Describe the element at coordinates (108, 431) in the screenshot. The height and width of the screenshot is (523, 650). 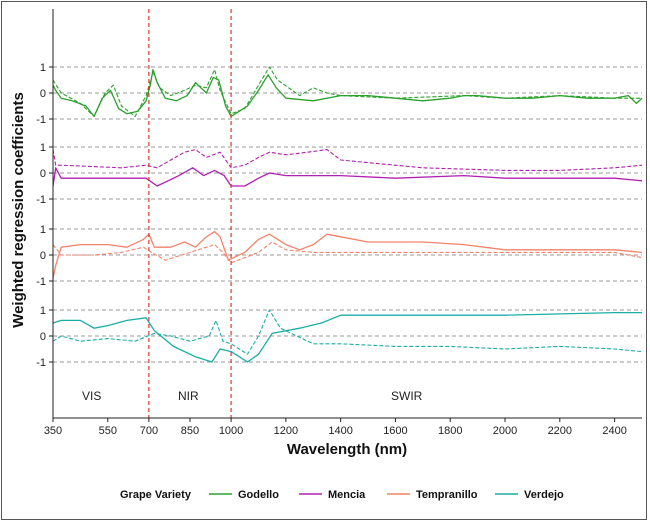
I see `x-tick-label: 550` at that location.